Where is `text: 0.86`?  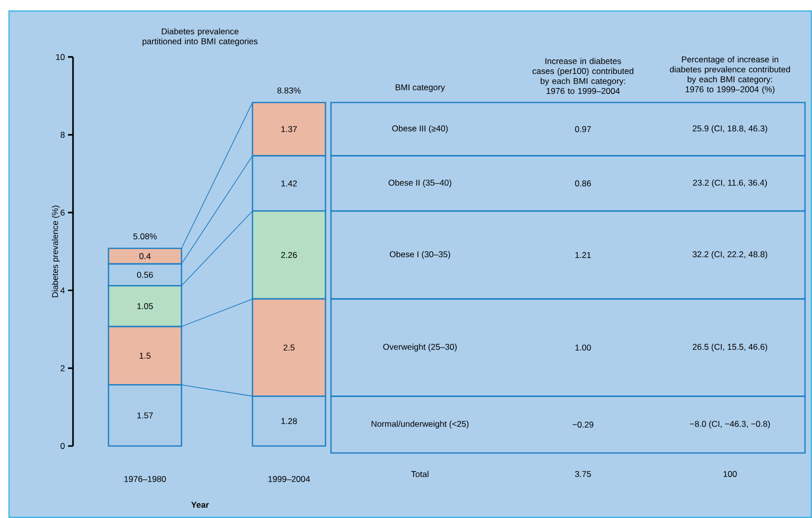 text: 0.86 is located at coordinates (583, 183).